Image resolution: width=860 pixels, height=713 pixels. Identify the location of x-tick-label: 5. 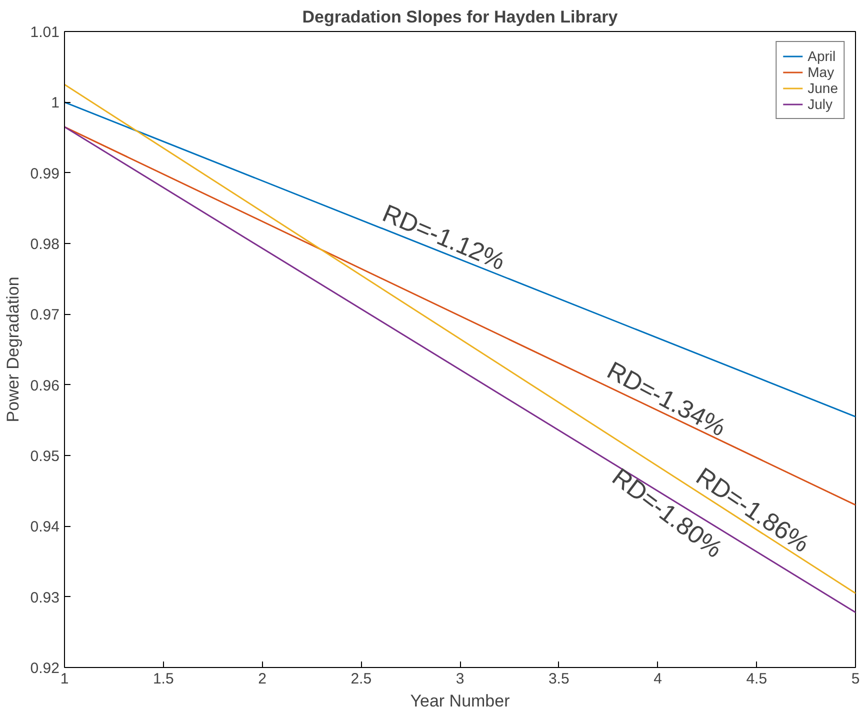
(855, 679).